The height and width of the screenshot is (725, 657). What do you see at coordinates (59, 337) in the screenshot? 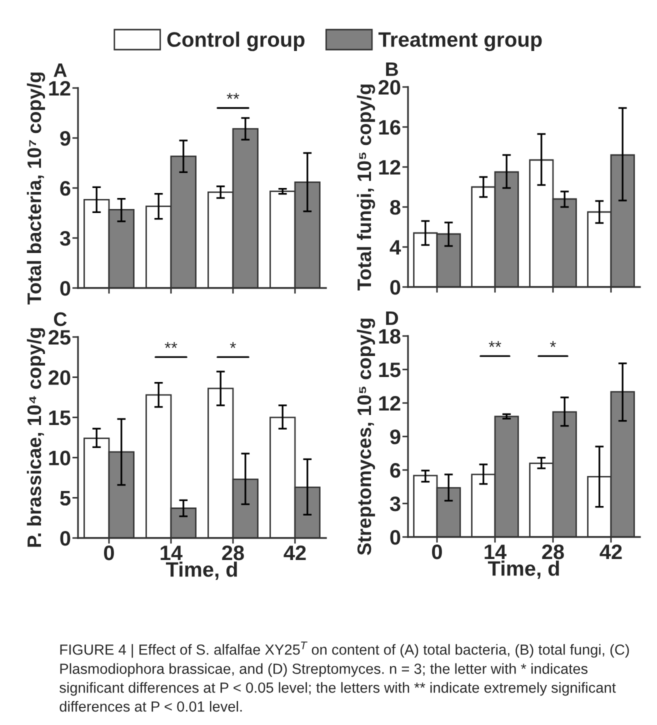
I see `y-tick-label: 25` at bounding box center [59, 337].